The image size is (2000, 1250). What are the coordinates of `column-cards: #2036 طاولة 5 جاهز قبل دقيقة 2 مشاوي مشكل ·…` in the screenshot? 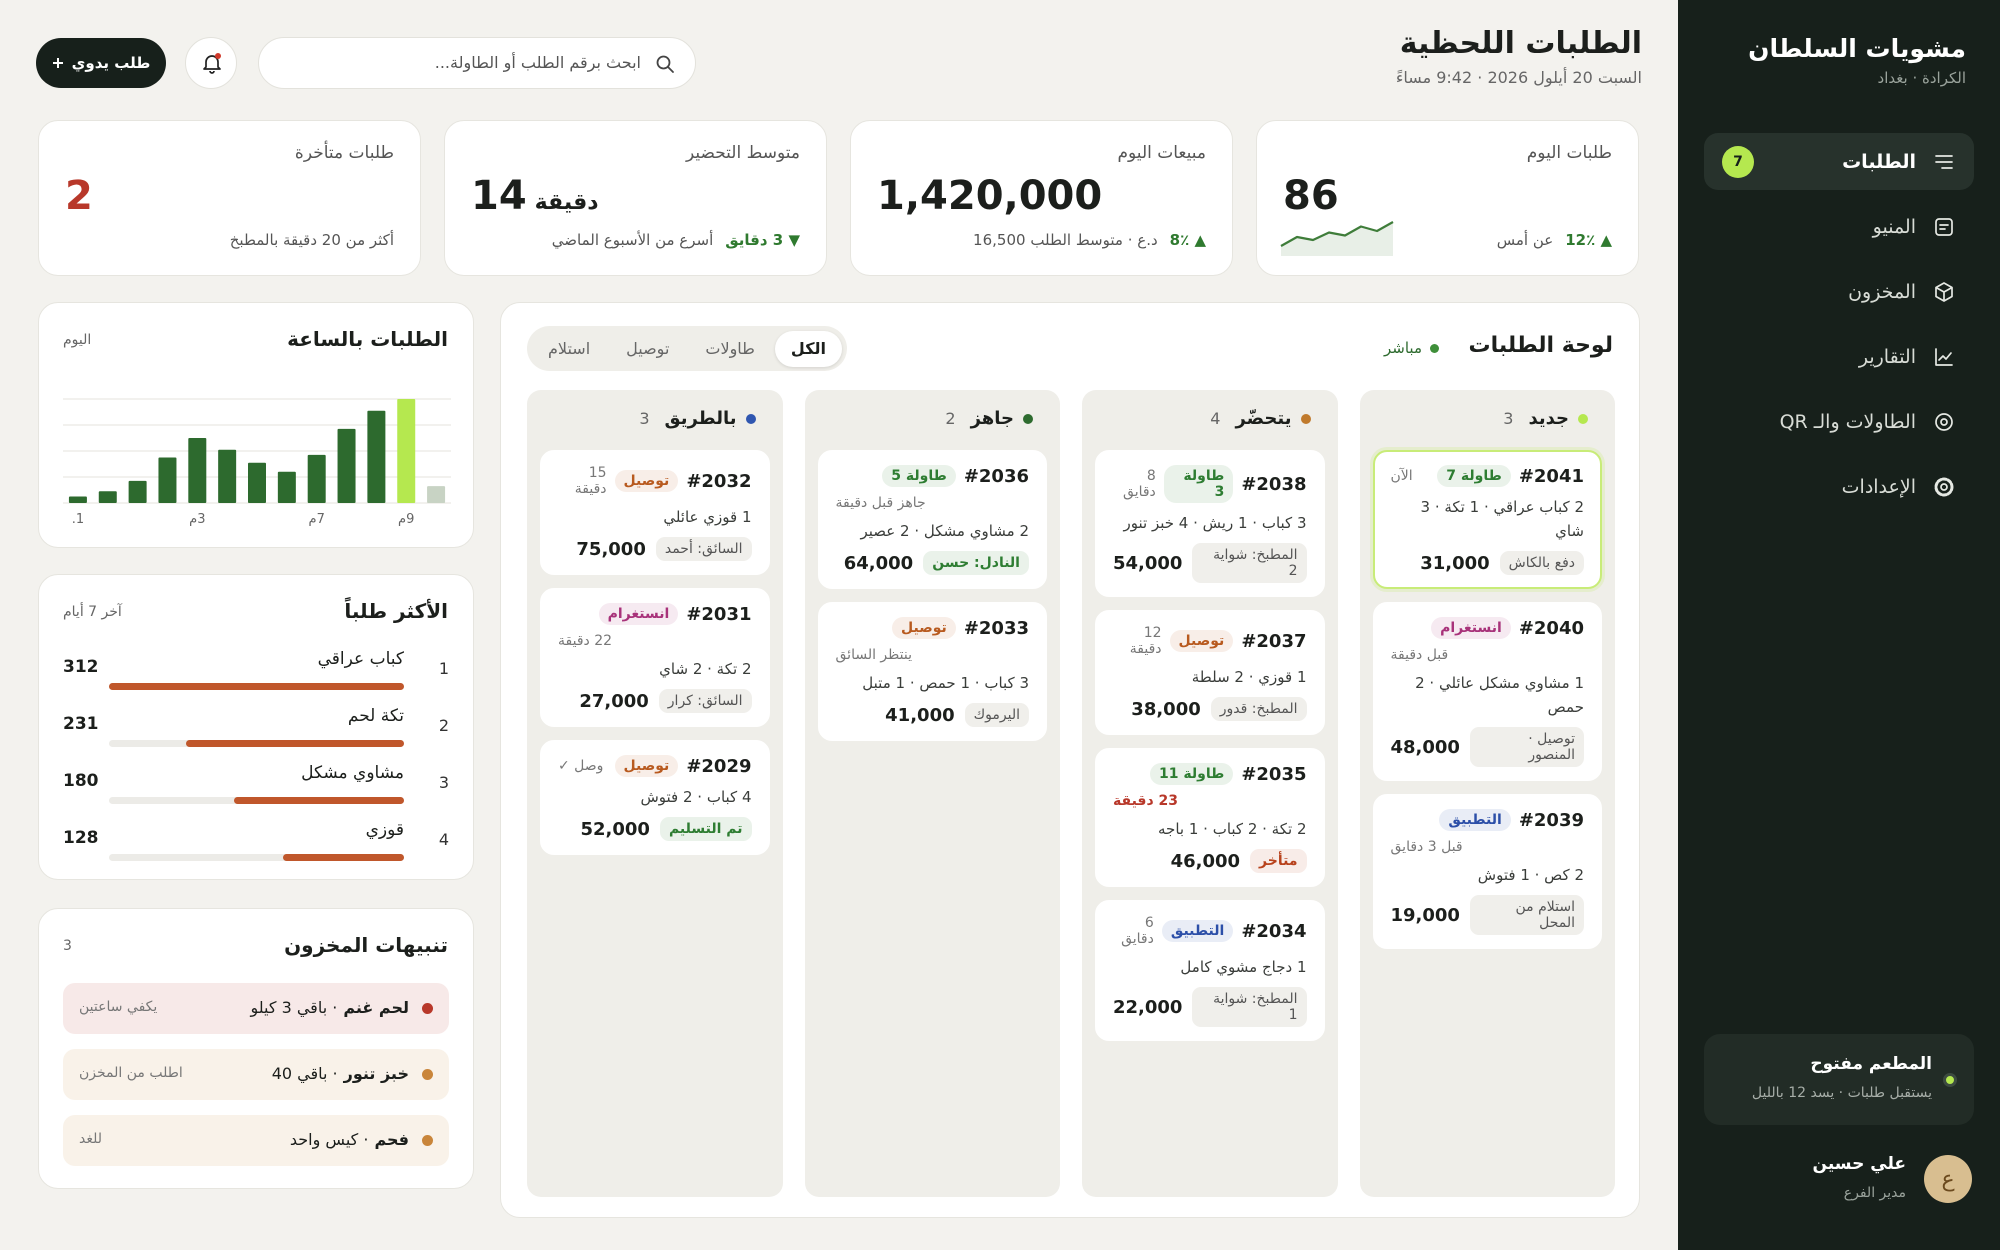 It's located at (932, 595).